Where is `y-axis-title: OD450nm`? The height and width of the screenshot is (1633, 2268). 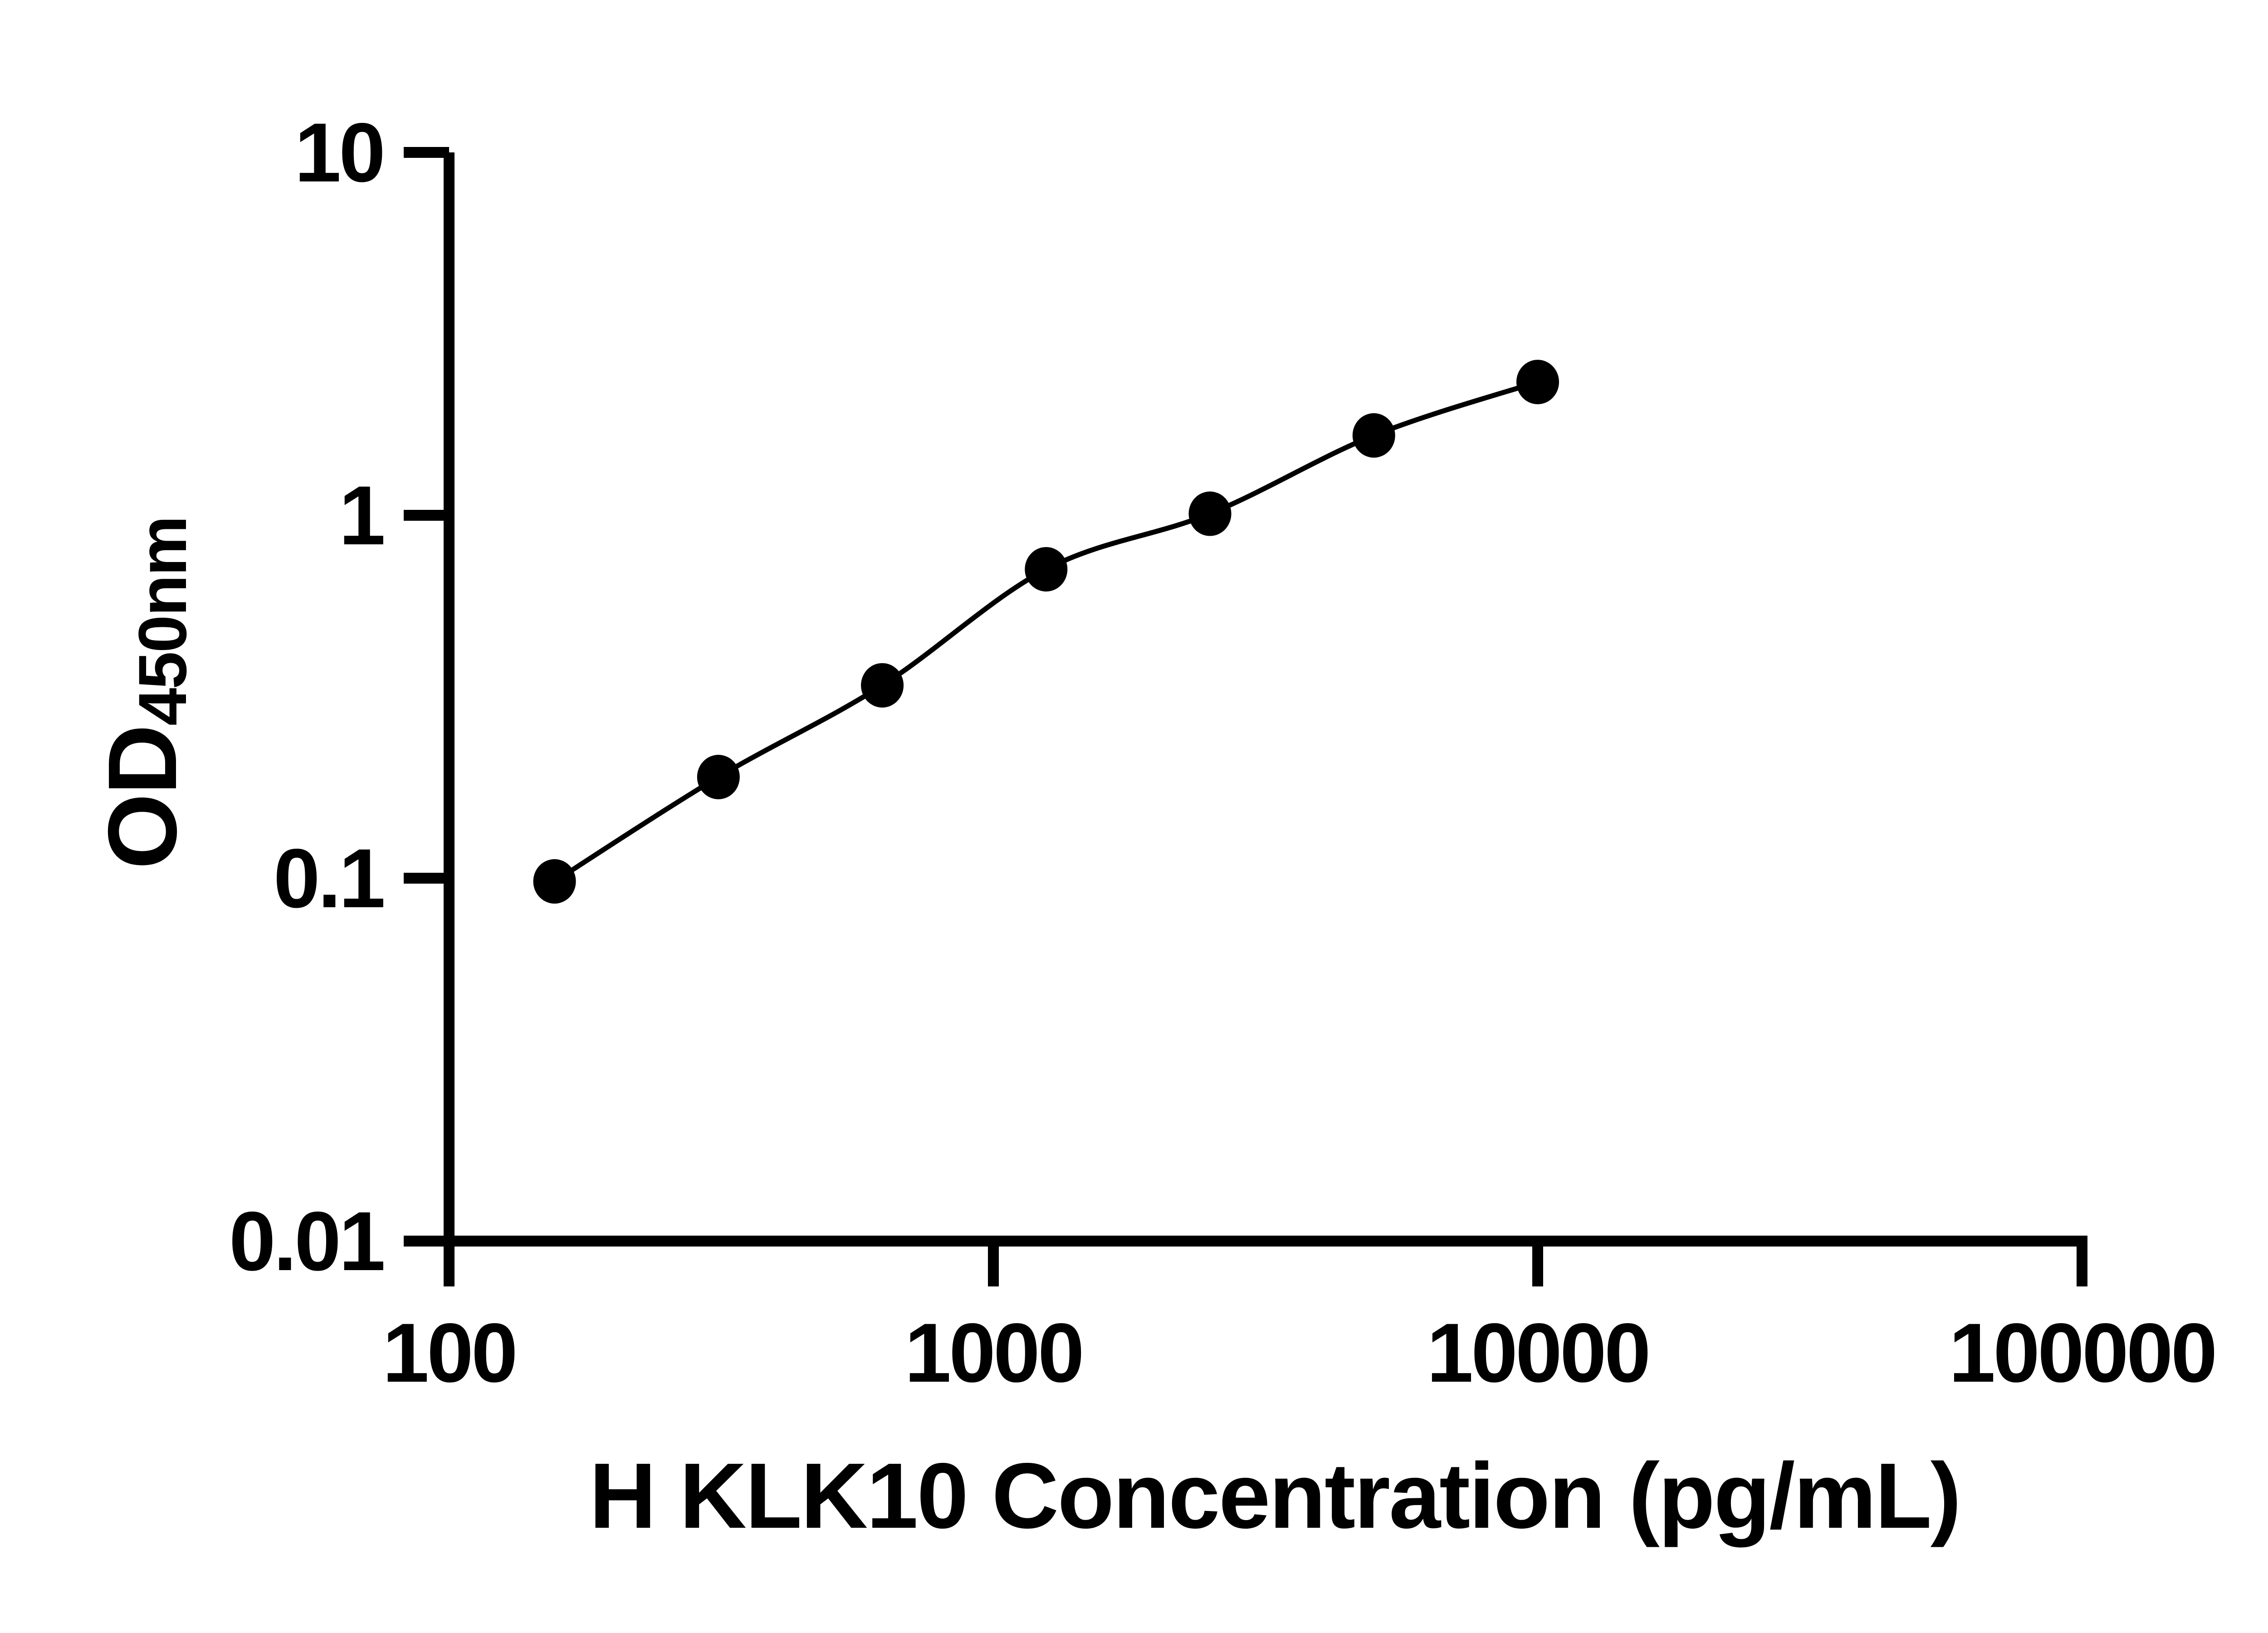
y-axis-title: OD450nm is located at coordinates (144, 693).